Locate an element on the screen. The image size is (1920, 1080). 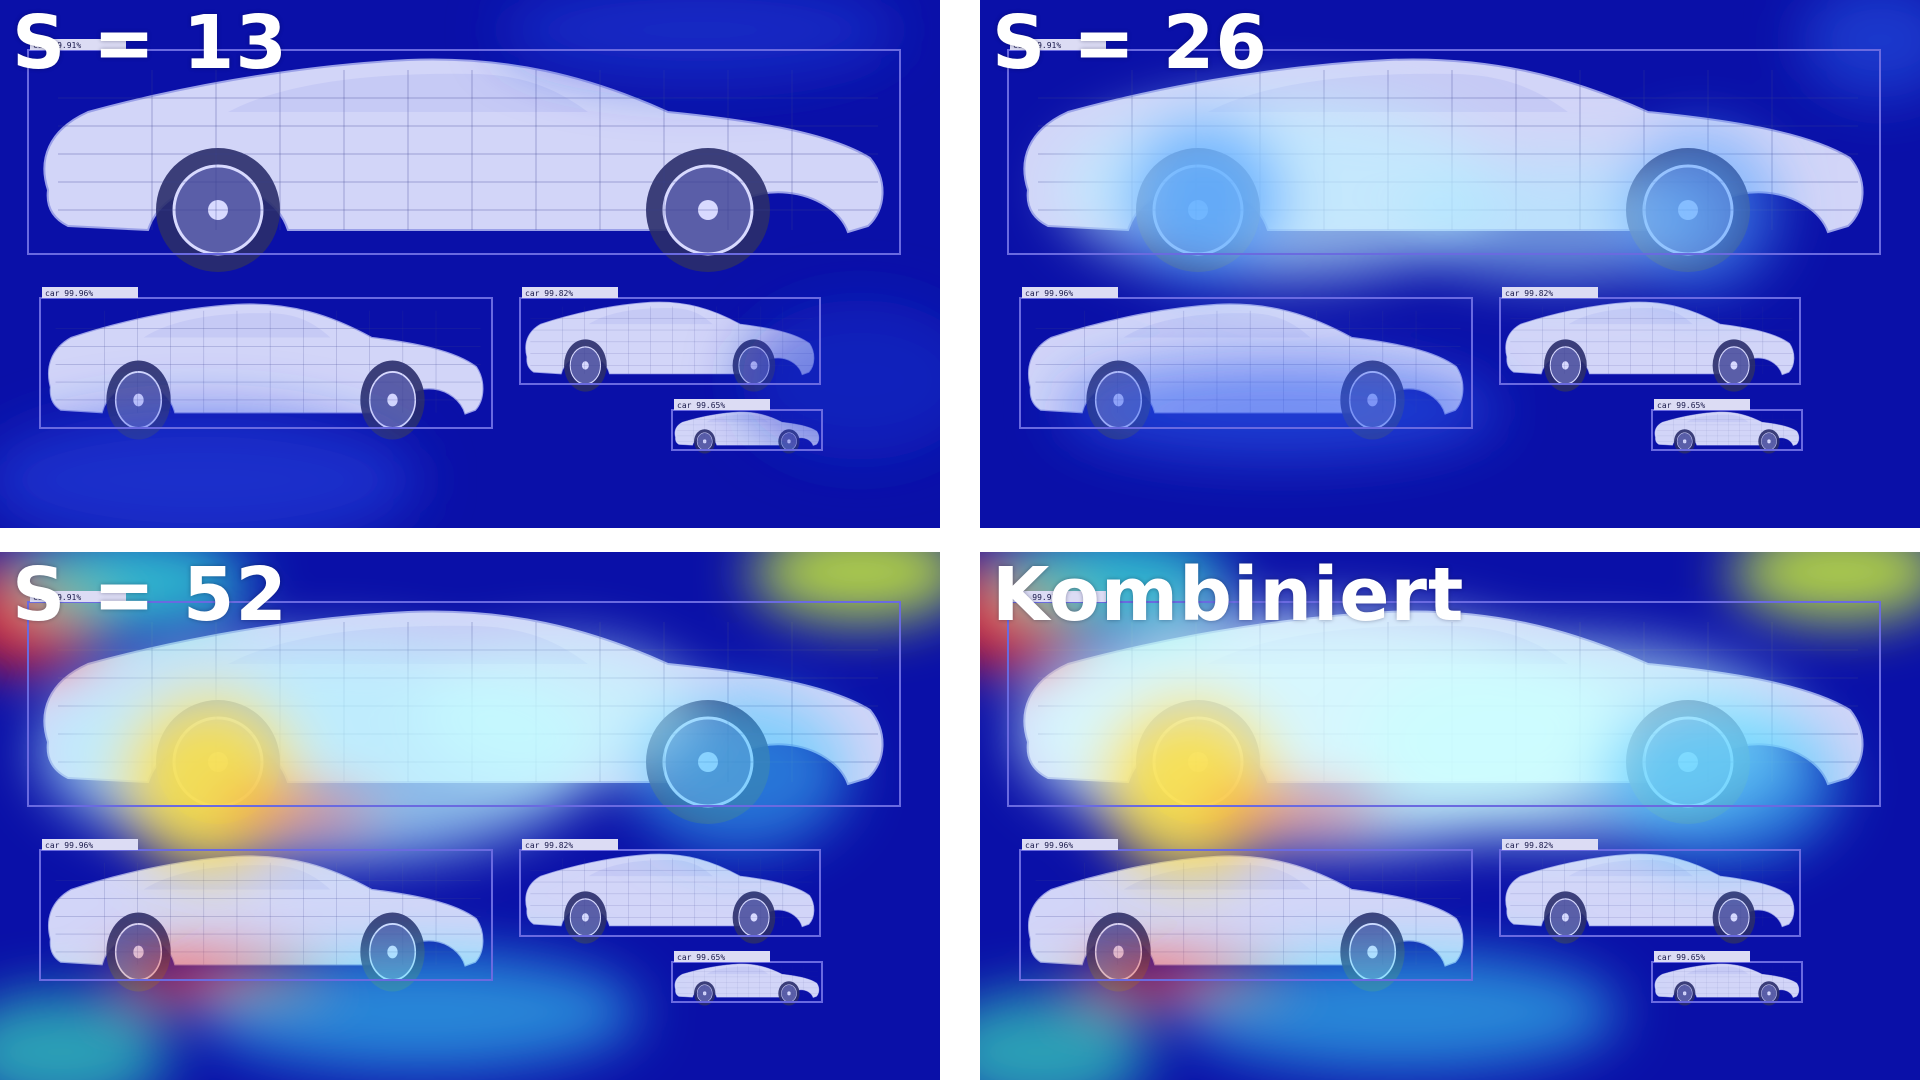
panel-title: Kombiniert is located at coordinates (1228, 595).